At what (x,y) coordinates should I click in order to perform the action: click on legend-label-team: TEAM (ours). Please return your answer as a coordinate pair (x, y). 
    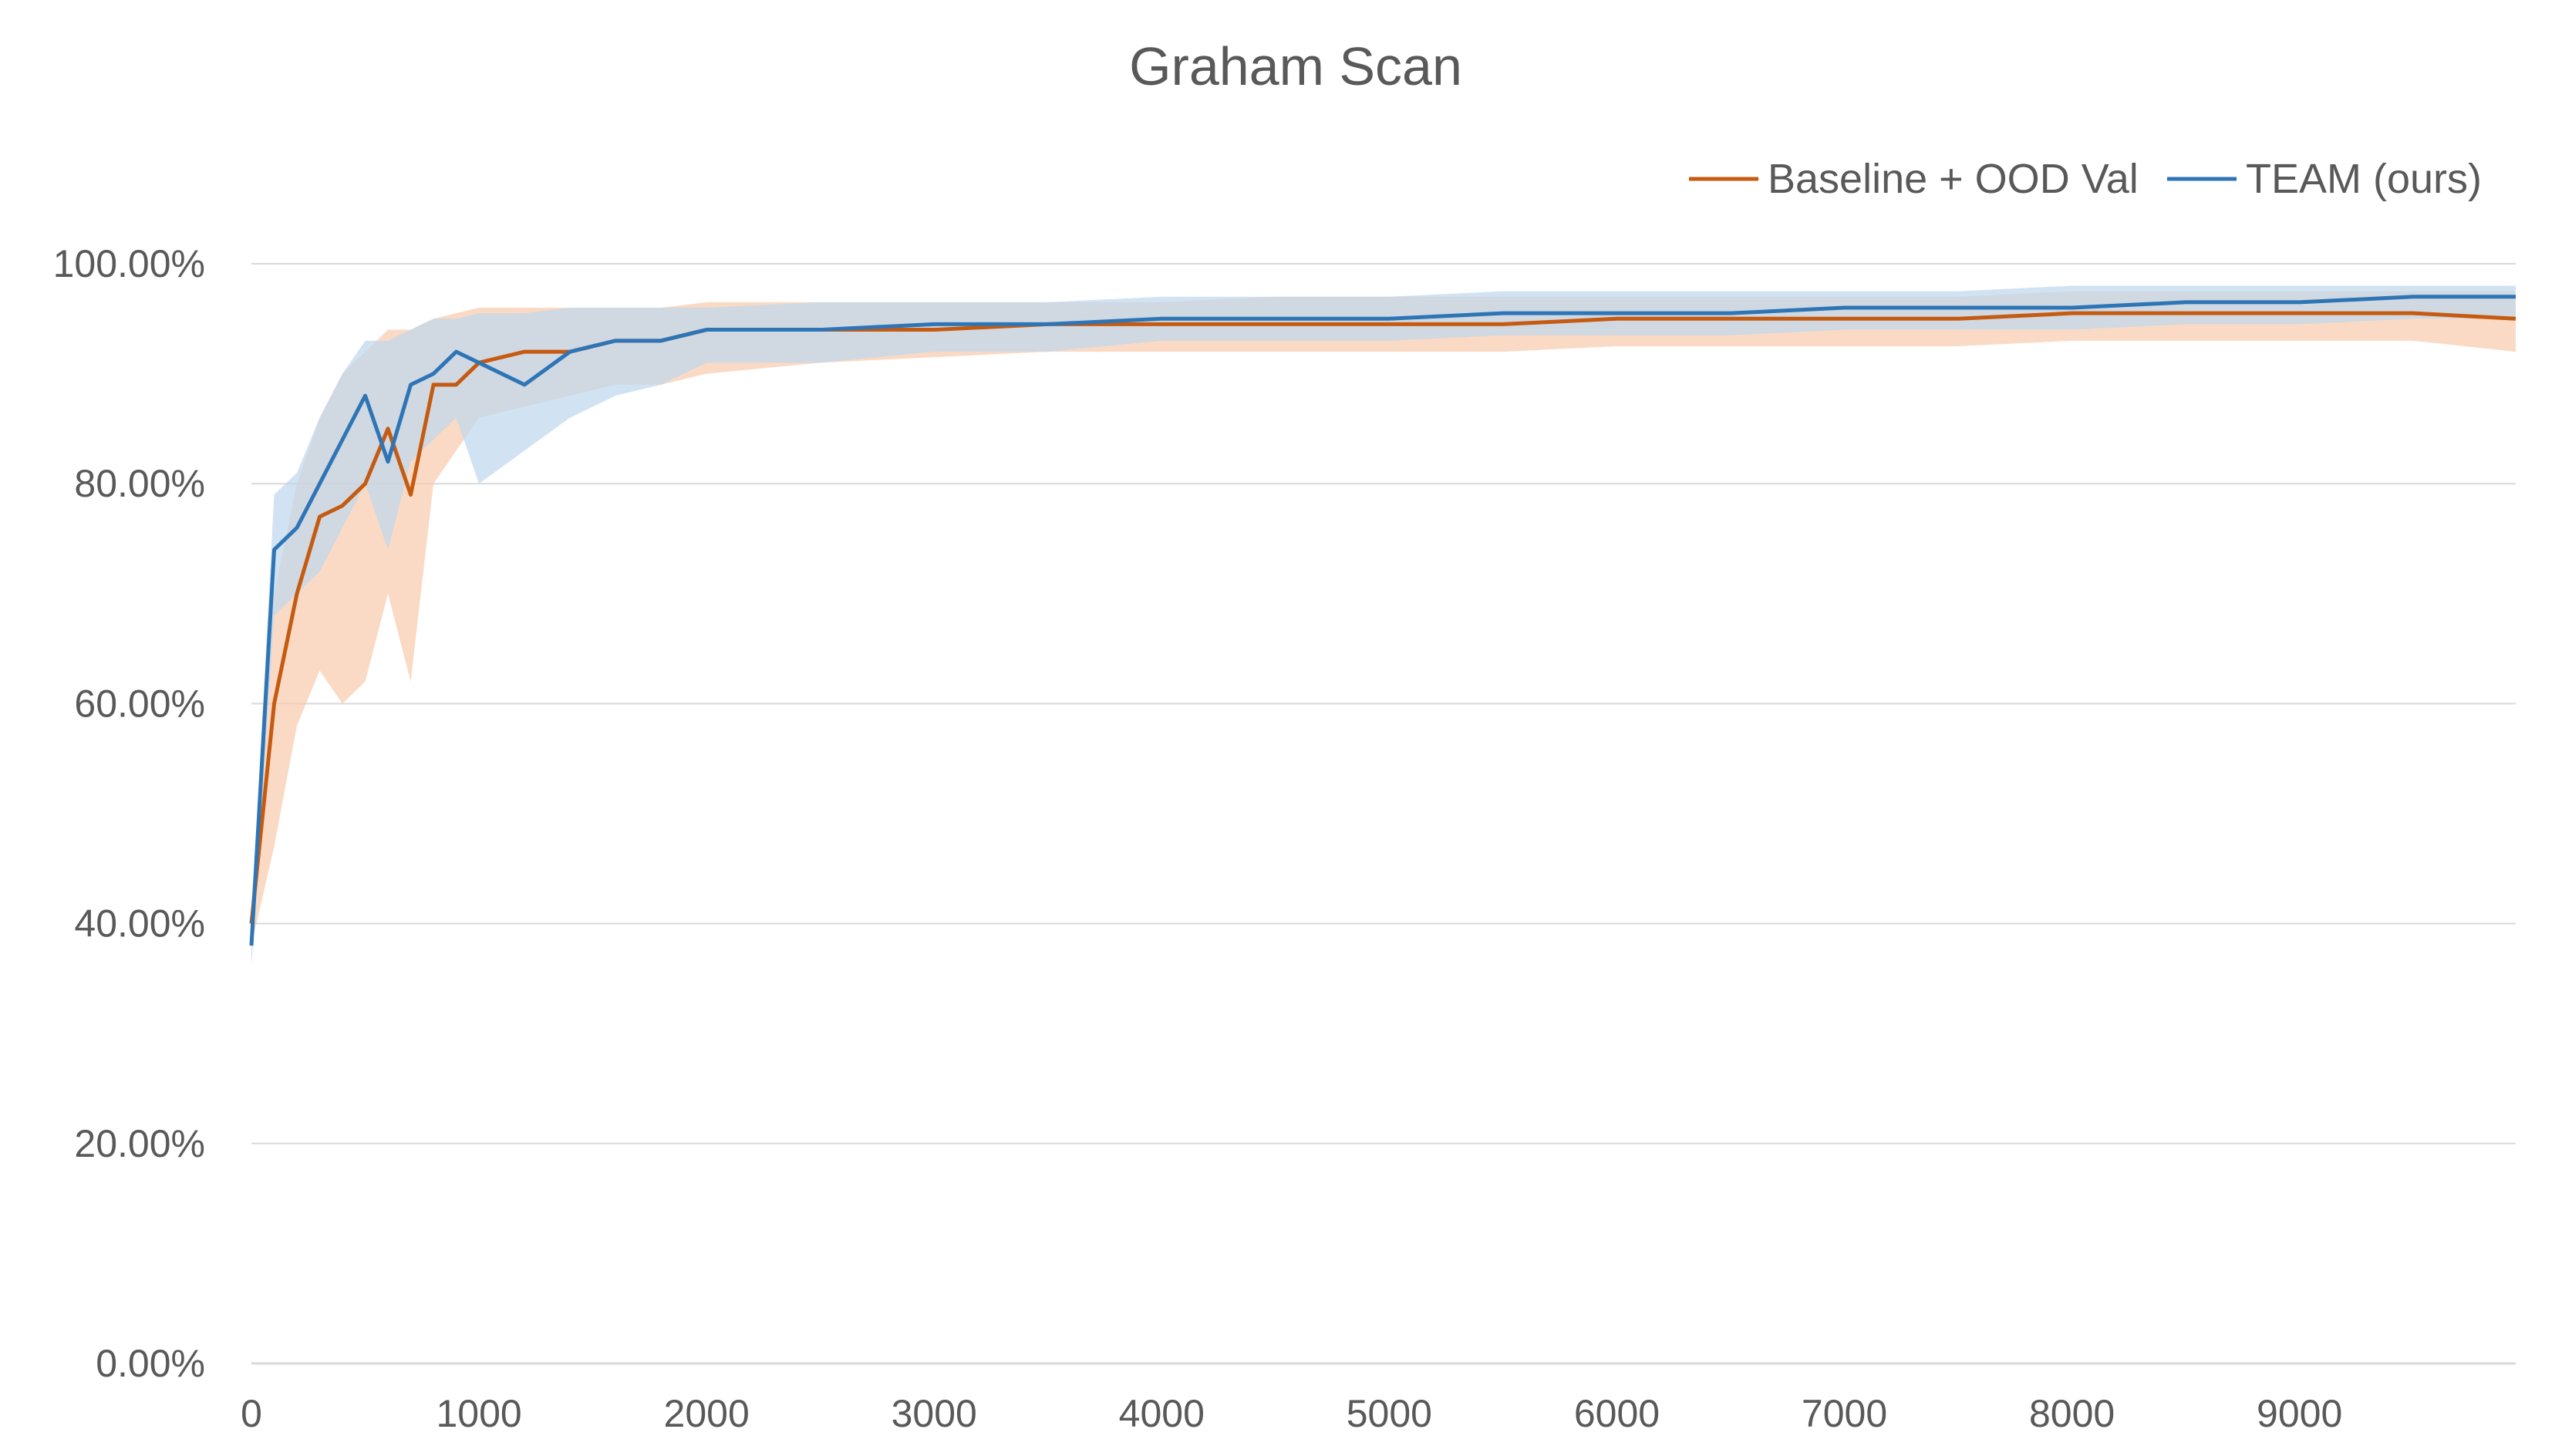
    Looking at the image, I should click on (2364, 179).